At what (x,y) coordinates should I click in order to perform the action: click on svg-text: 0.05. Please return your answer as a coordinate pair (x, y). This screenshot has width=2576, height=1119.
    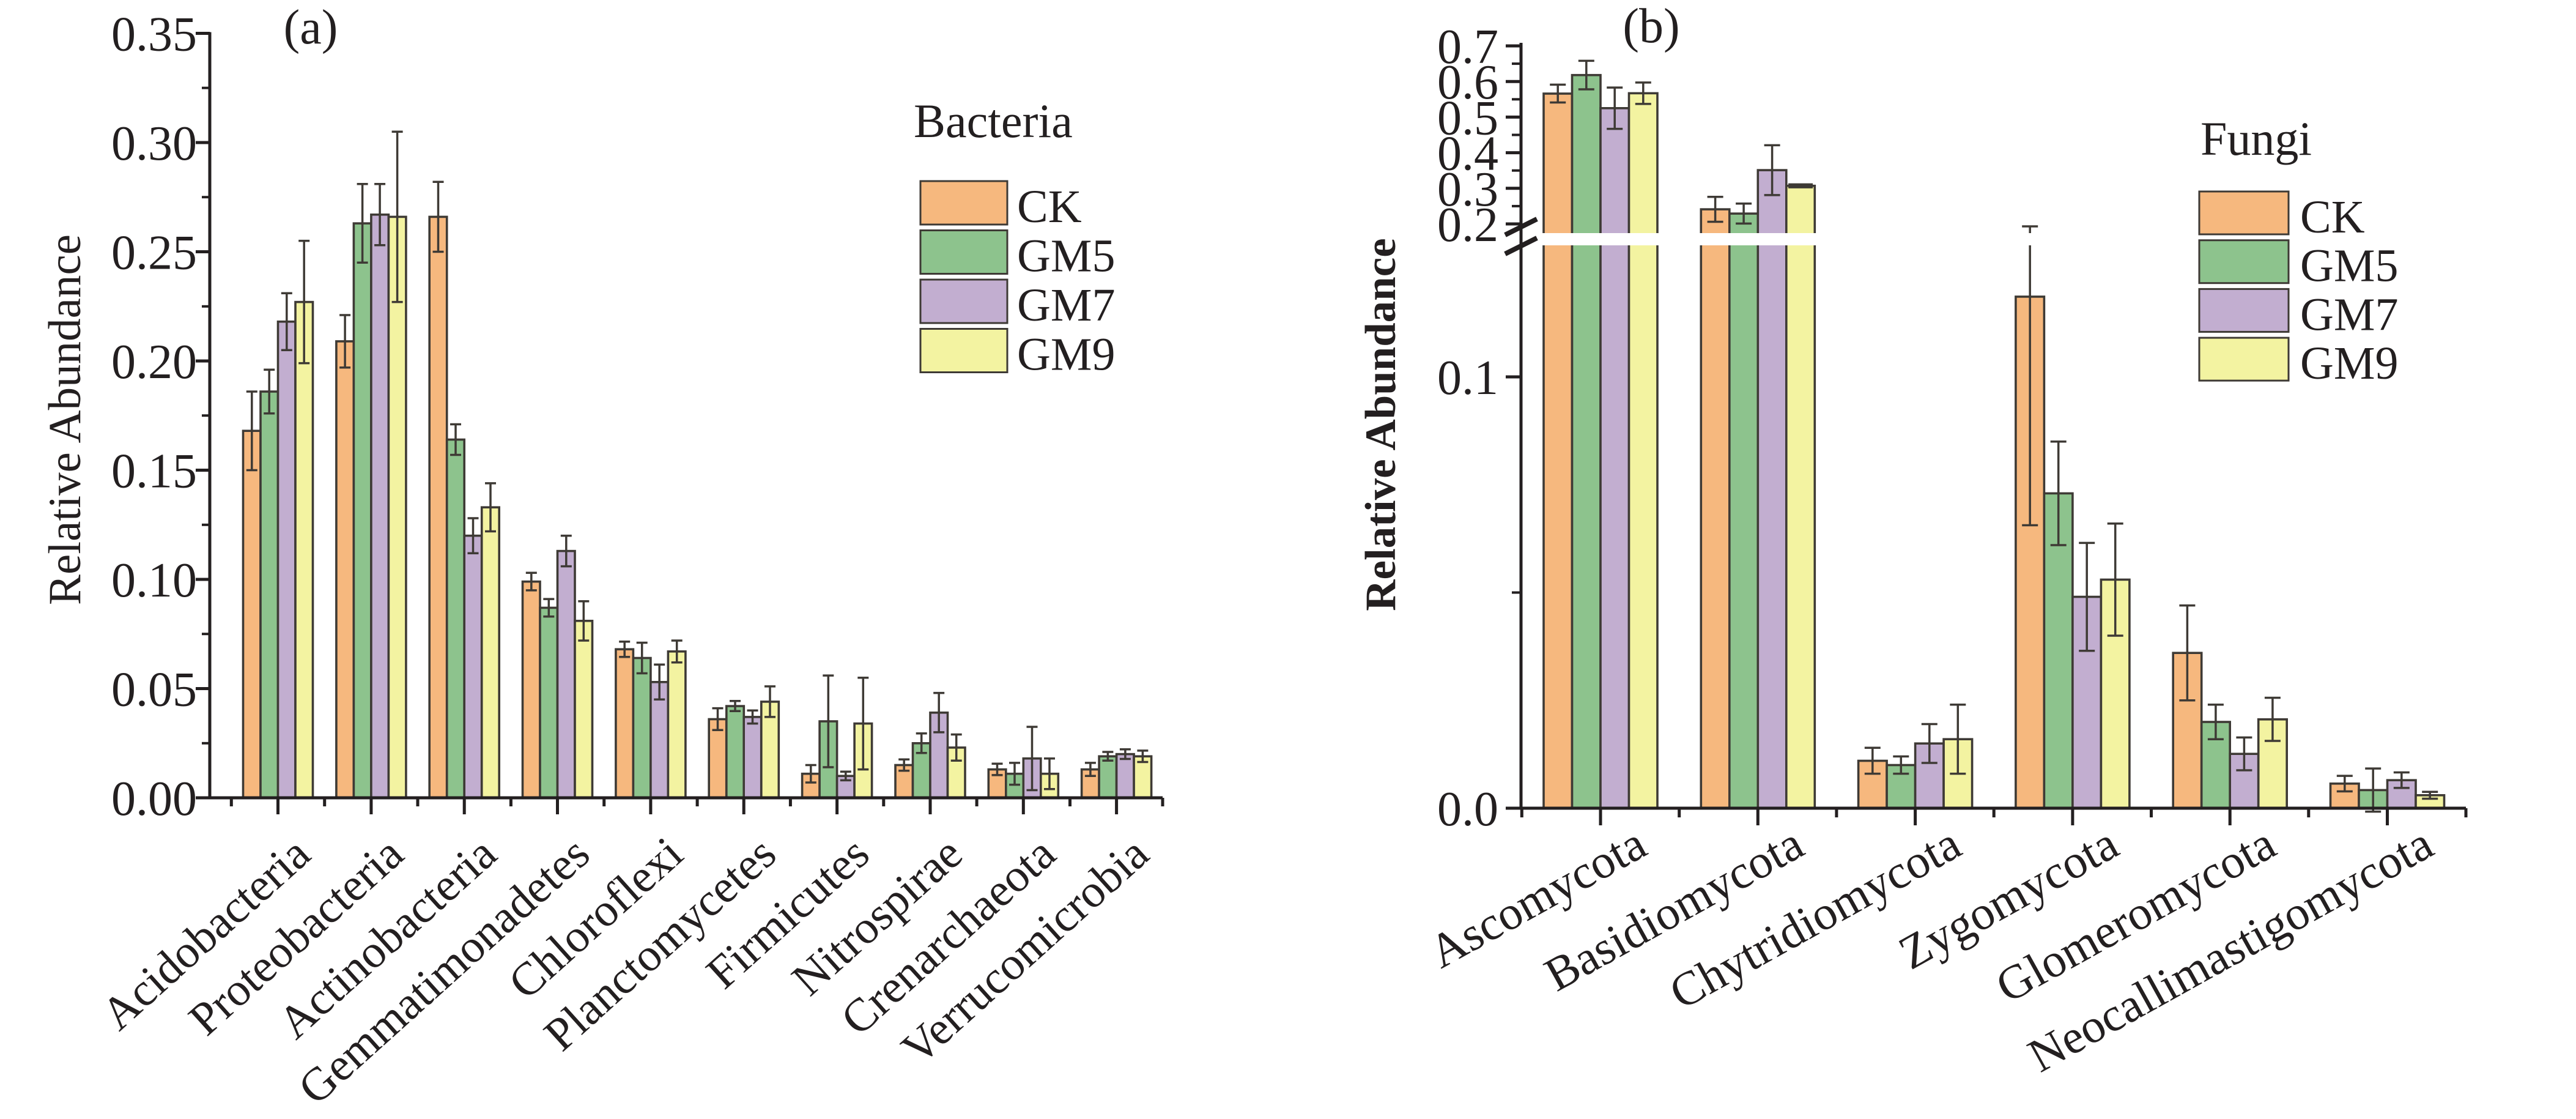
    Looking at the image, I should click on (154, 690).